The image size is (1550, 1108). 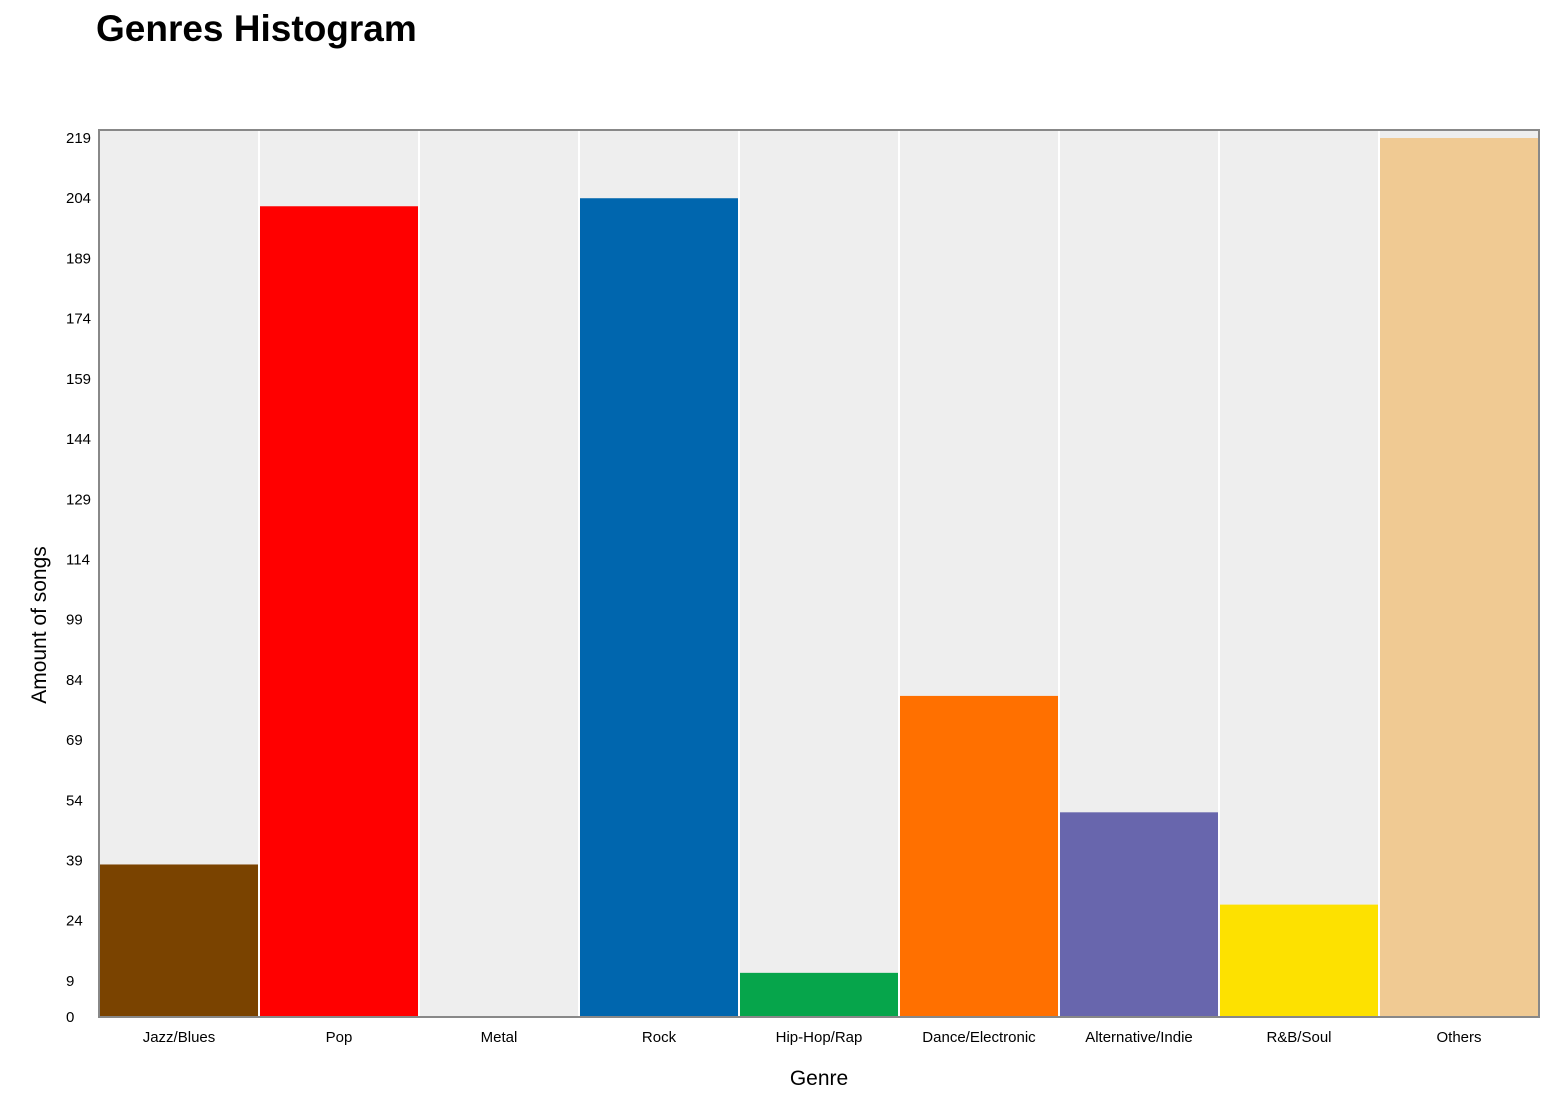 What do you see at coordinates (74, 680) in the screenshot?
I see `y-tick-label: 84` at bounding box center [74, 680].